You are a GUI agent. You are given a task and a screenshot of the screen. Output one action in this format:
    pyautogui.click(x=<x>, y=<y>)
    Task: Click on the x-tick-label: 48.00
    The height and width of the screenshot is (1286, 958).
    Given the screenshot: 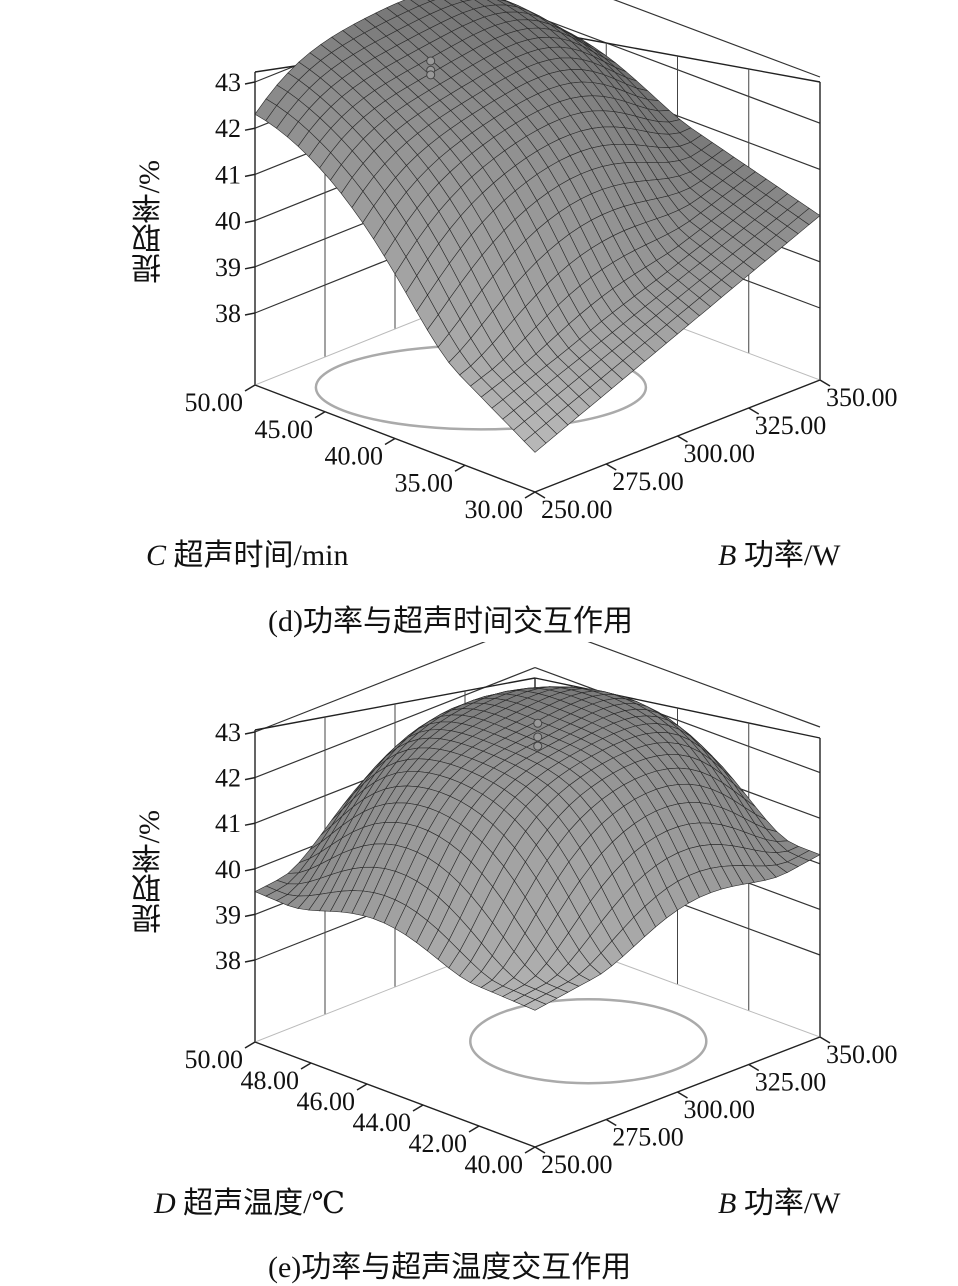 What is the action you would take?
    pyautogui.click(x=270, y=1080)
    